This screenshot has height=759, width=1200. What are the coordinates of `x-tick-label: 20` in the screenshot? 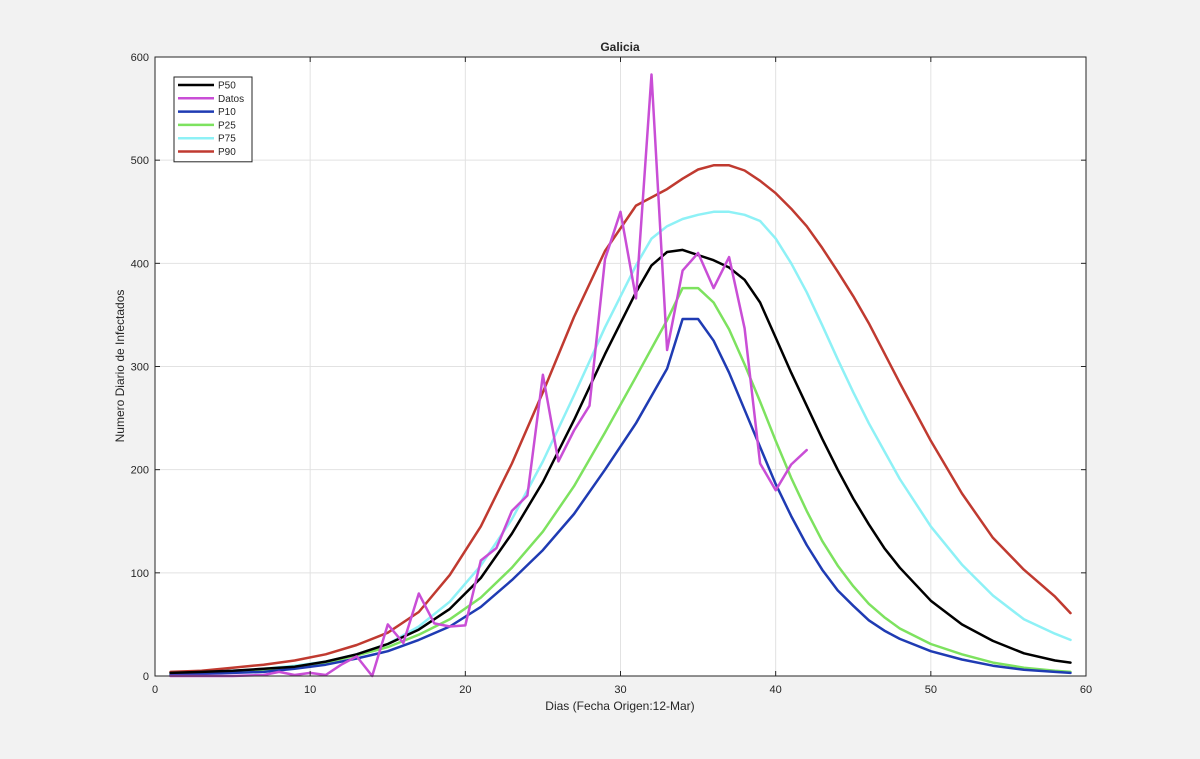 It's located at (465, 690).